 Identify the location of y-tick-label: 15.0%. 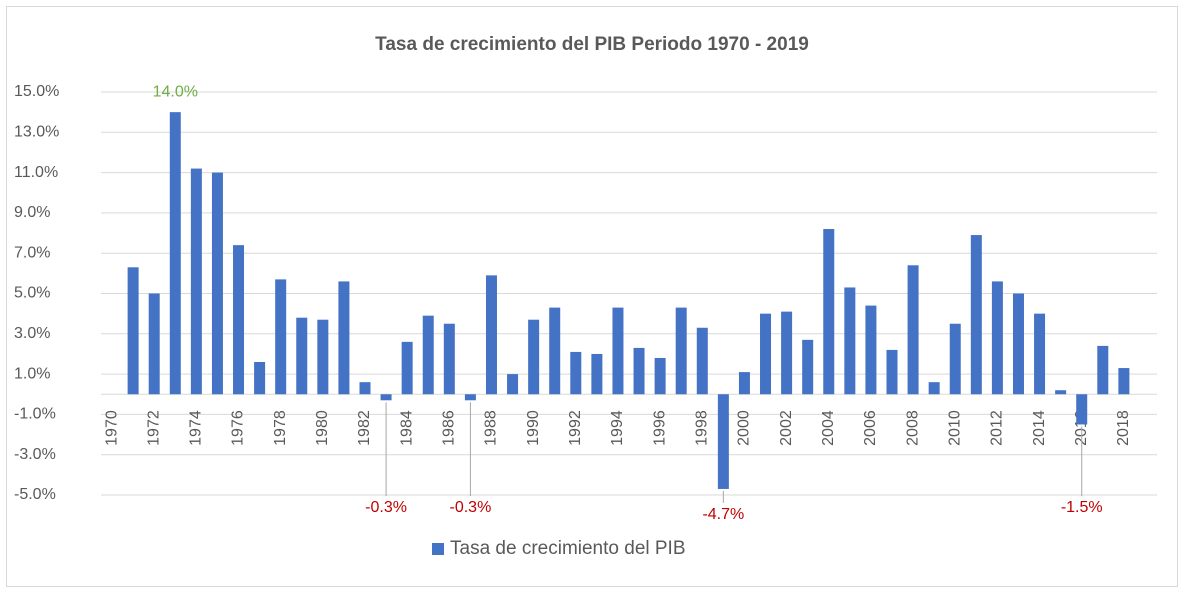
(36, 91).